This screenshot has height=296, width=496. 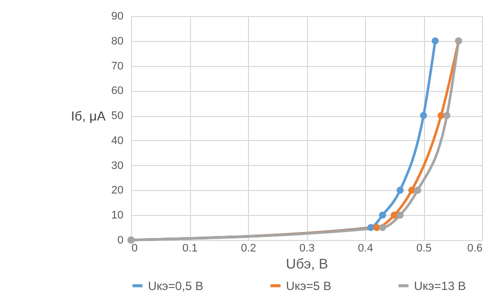 I want to click on y-tick-label: 30, so click(x=117, y=166).